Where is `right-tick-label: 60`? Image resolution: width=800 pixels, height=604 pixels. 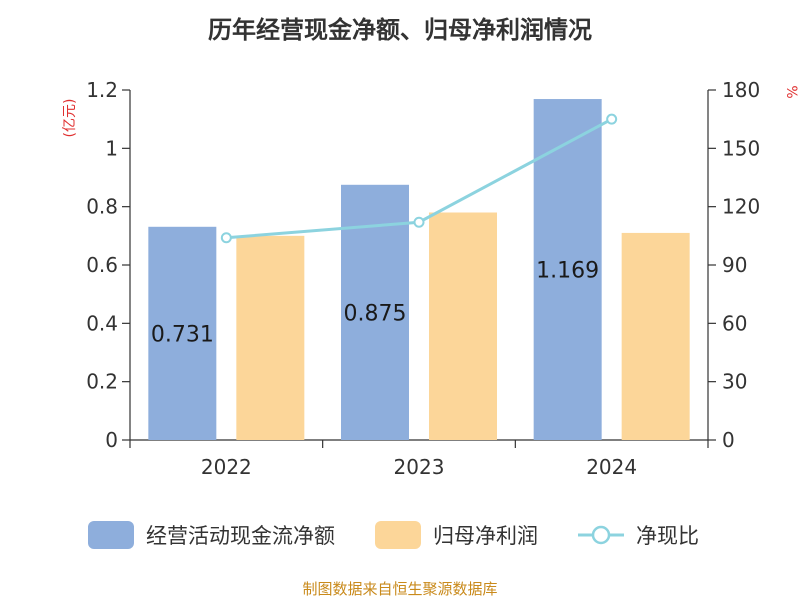
right-tick-label: 60 is located at coordinates (734, 323).